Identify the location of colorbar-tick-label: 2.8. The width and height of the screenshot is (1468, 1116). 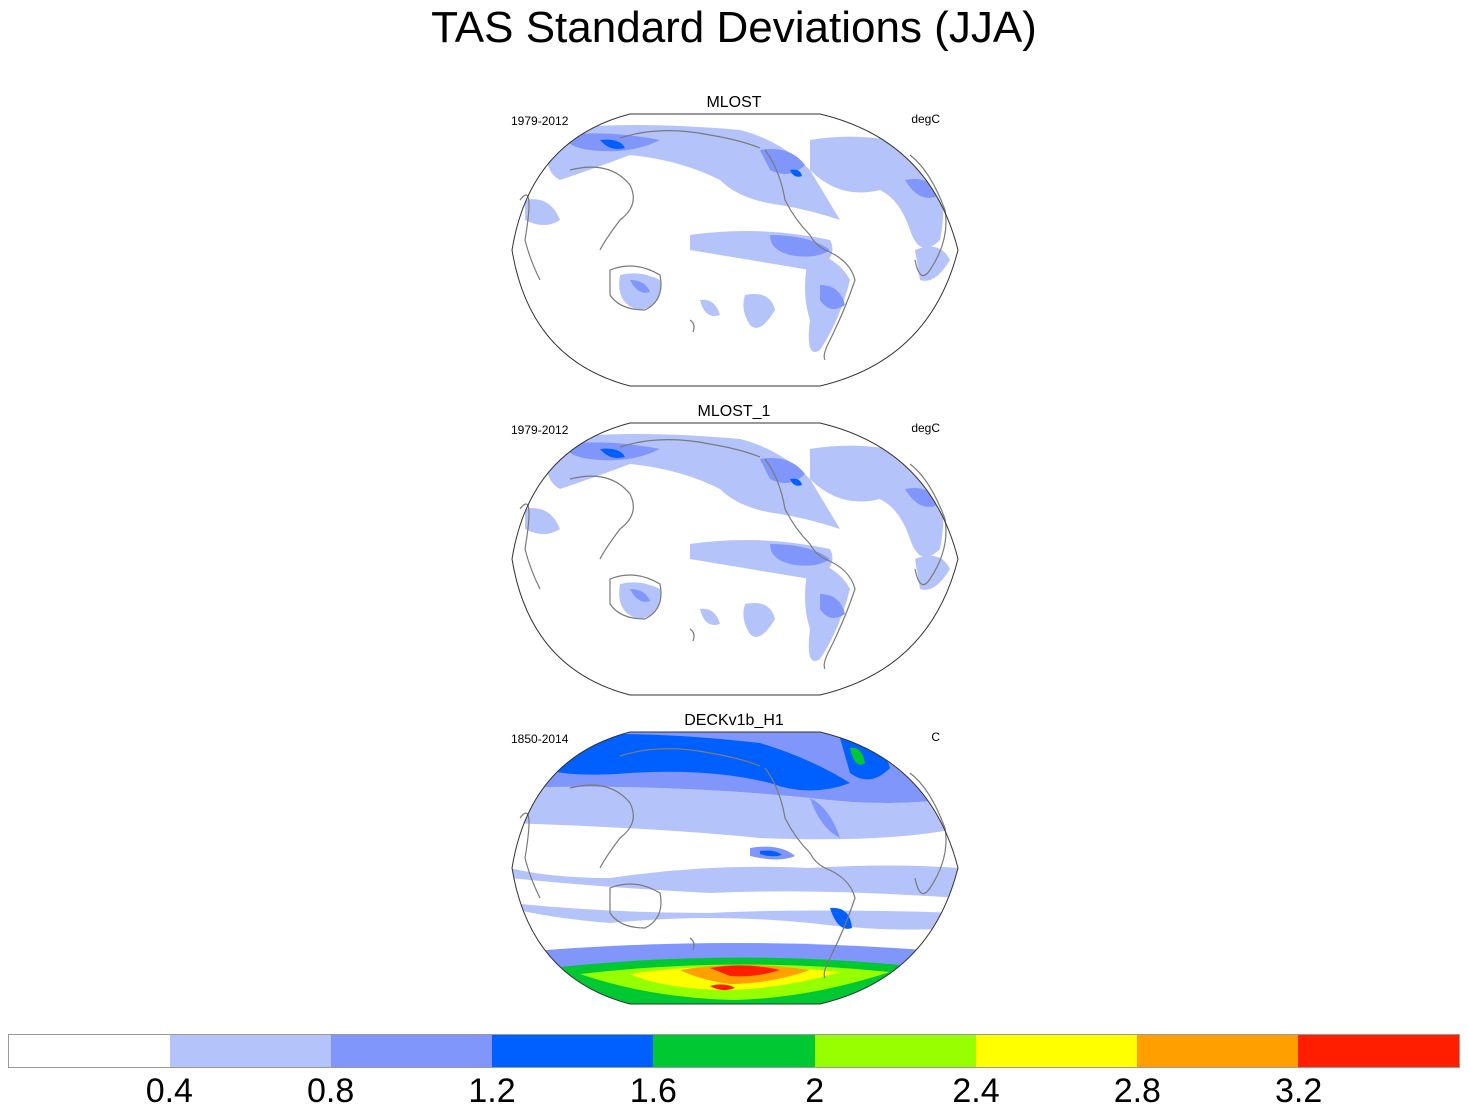
(1137, 1091).